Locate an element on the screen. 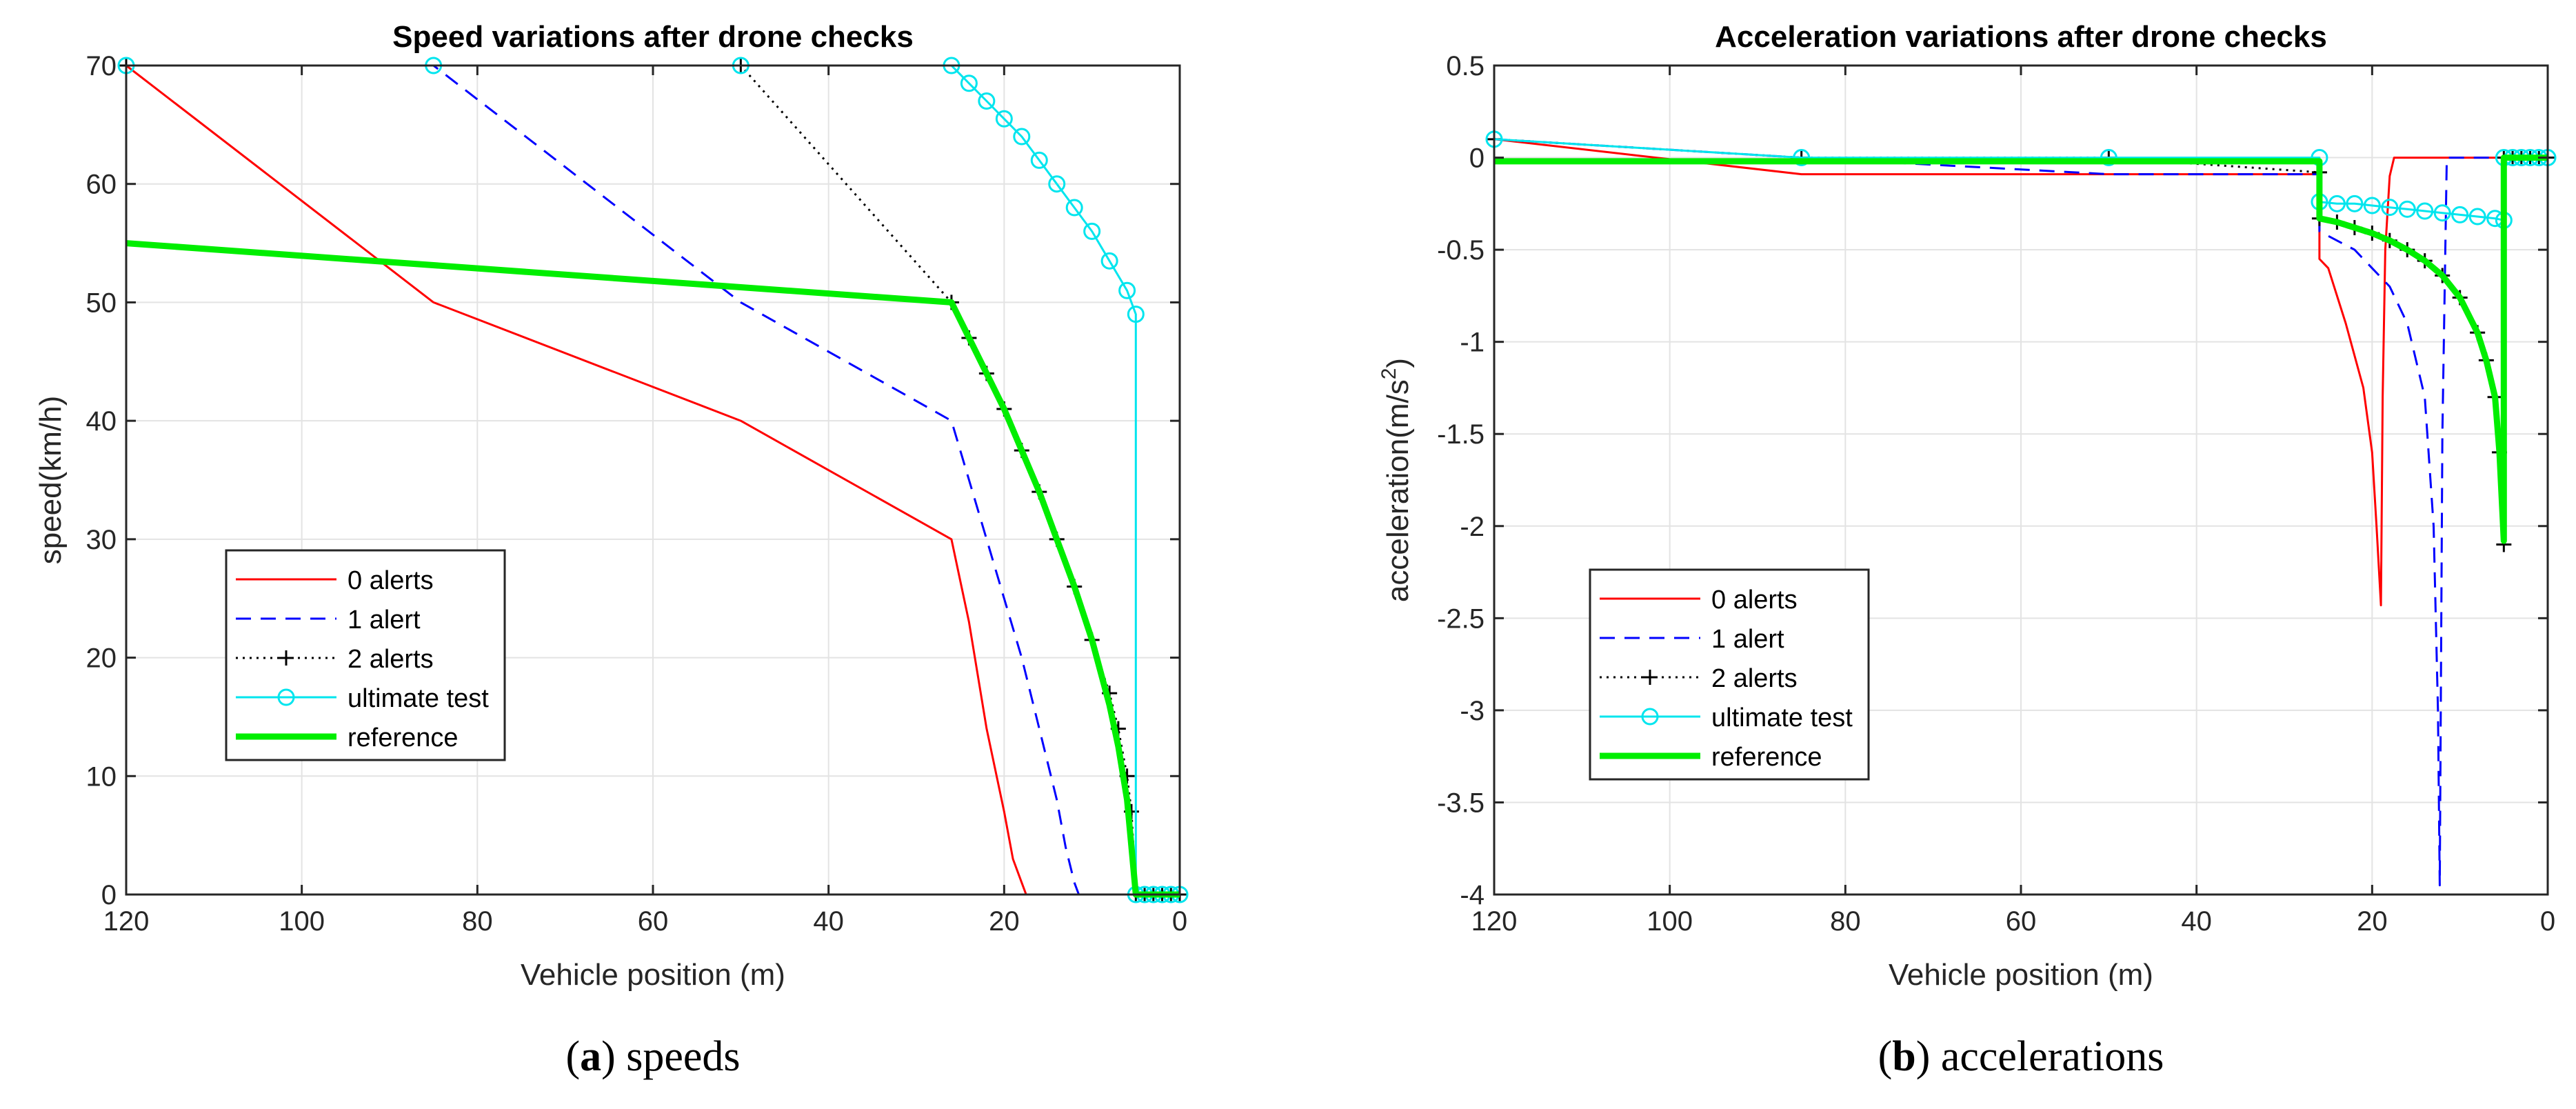 The width and height of the screenshot is (2576, 1109). y-tick-label: -1.5 is located at coordinates (1461, 435).